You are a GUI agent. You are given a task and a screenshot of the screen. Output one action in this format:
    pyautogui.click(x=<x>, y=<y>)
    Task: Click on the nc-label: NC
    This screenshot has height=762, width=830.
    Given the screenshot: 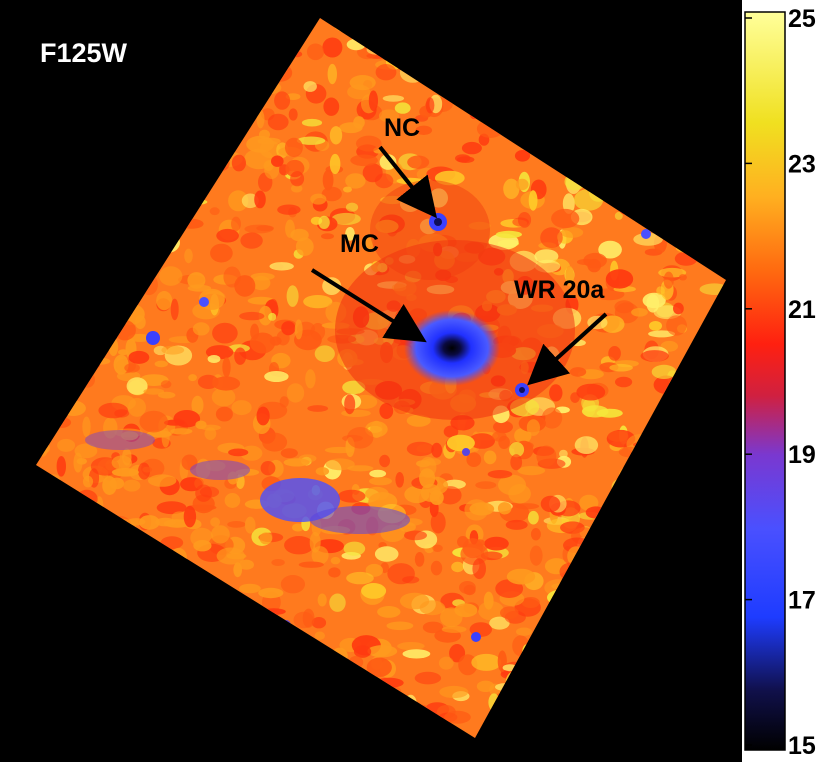 What is the action you would take?
    pyautogui.click(x=402, y=128)
    